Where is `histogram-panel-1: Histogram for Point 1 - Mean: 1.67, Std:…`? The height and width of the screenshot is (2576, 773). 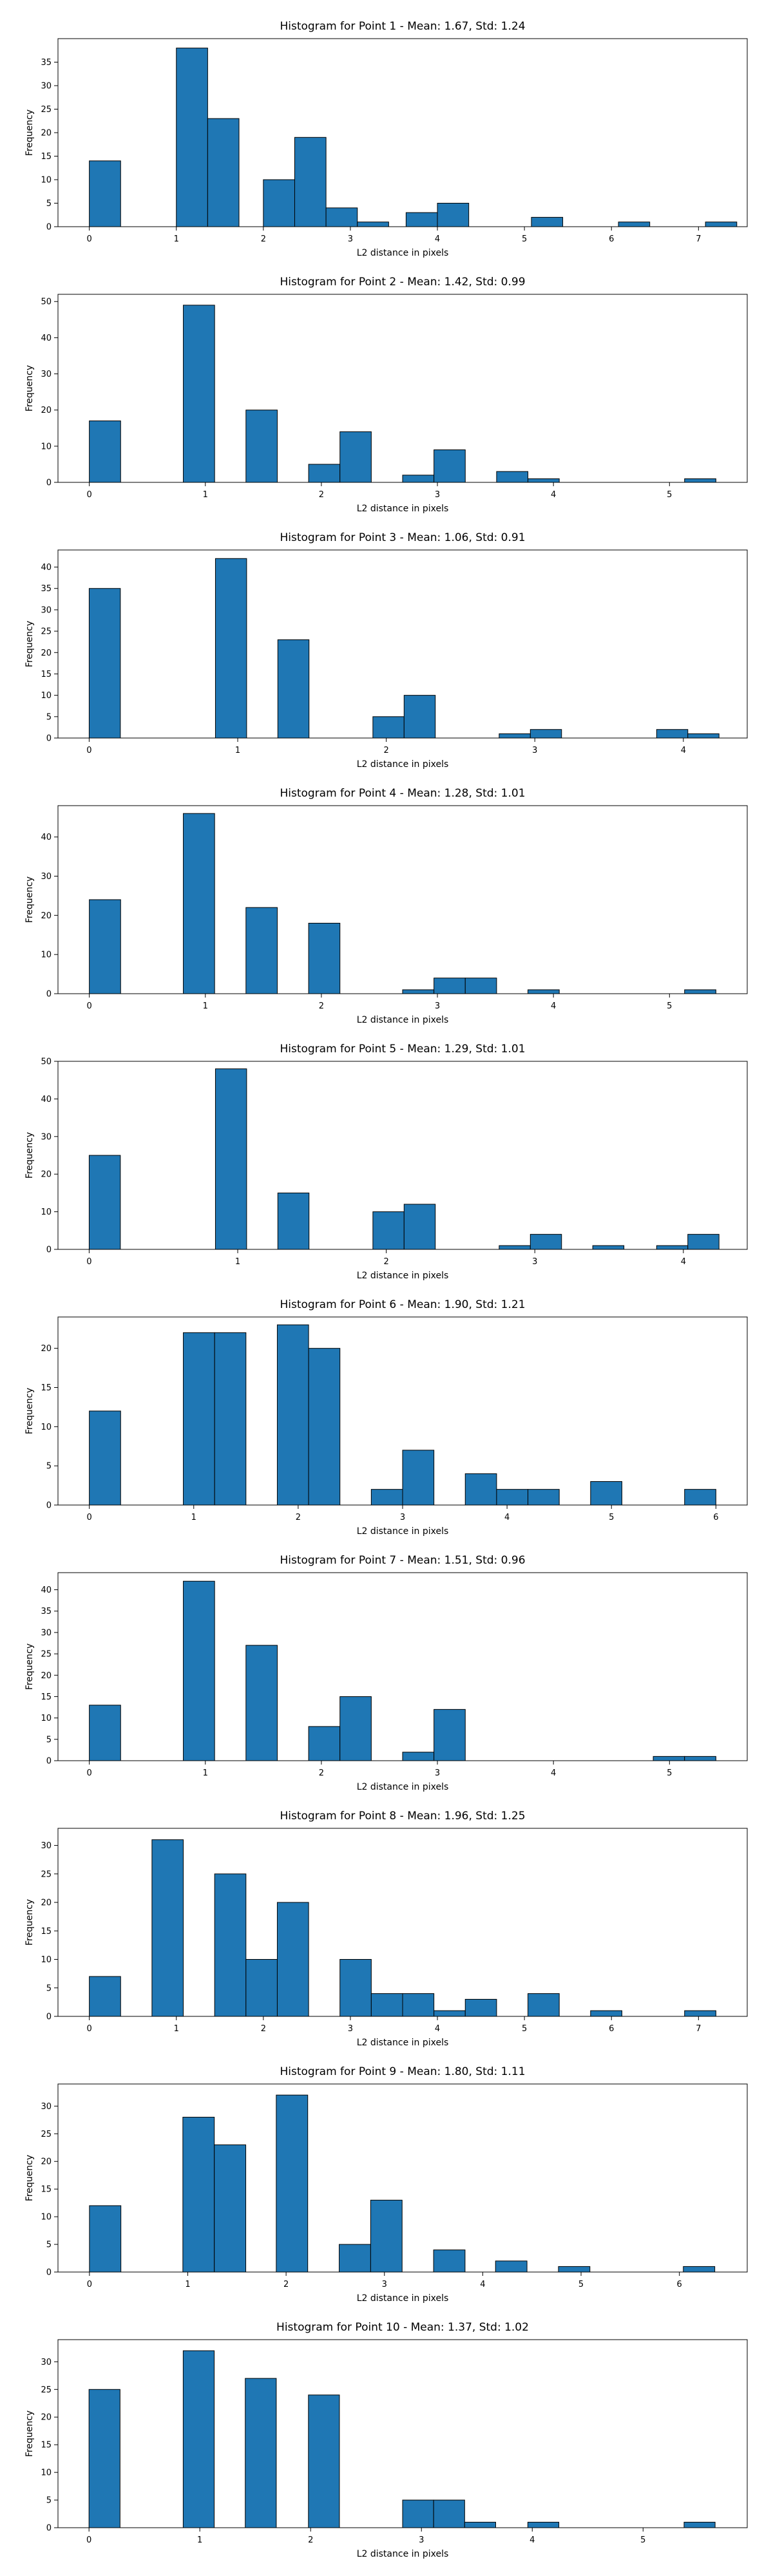 histogram-panel-1: Histogram for Point 1 - Mean: 1.67, Std:… is located at coordinates (386, 139).